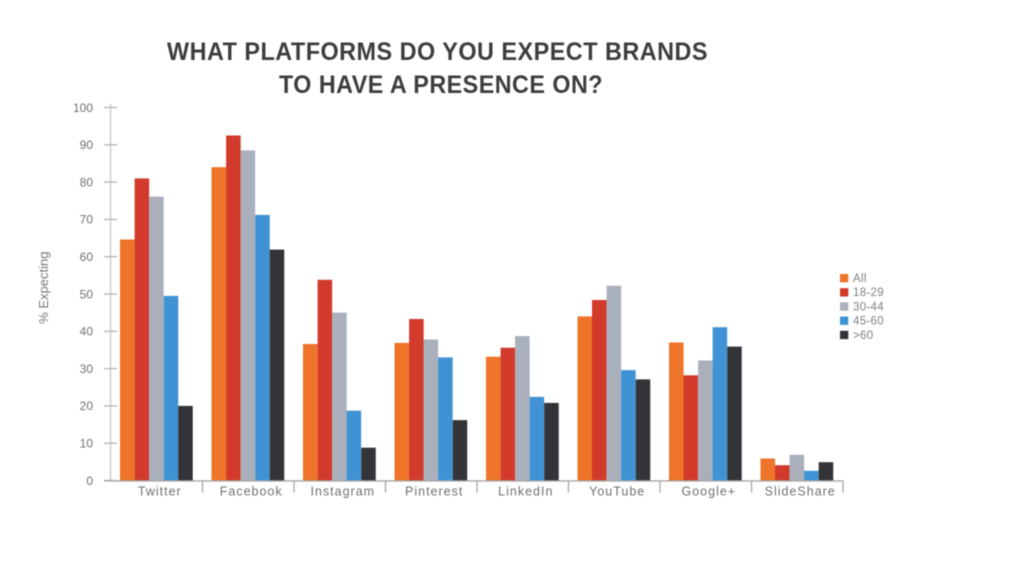 This screenshot has width=1024, height=573. I want to click on svg-text: All, so click(860, 279).